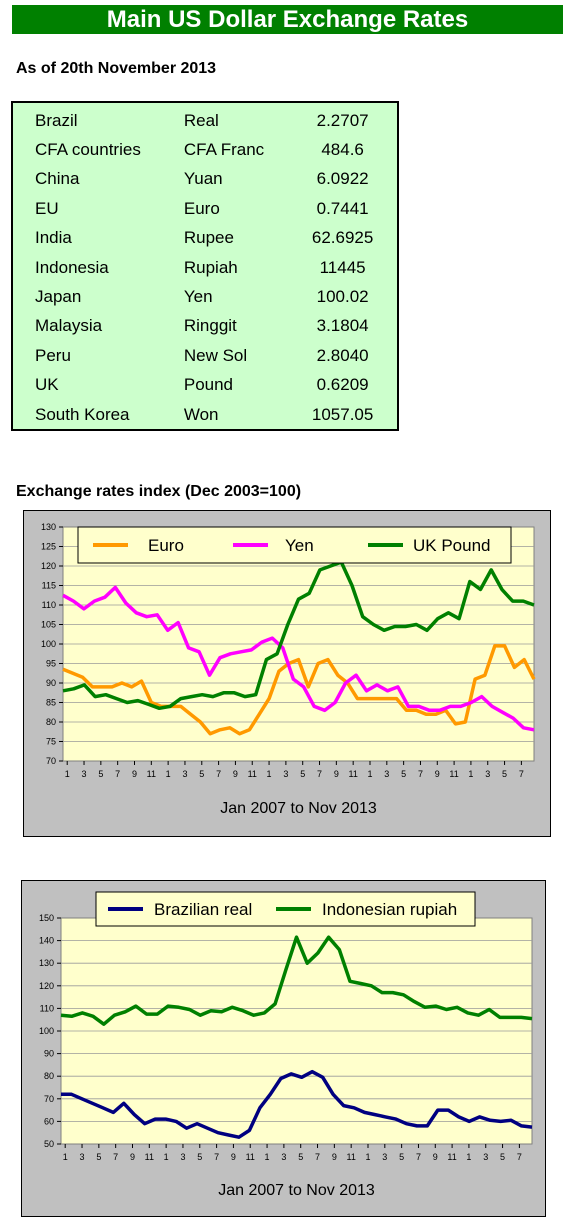 The image size is (565, 1227). I want to click on y-tick-label: 105, so click(48, 625).